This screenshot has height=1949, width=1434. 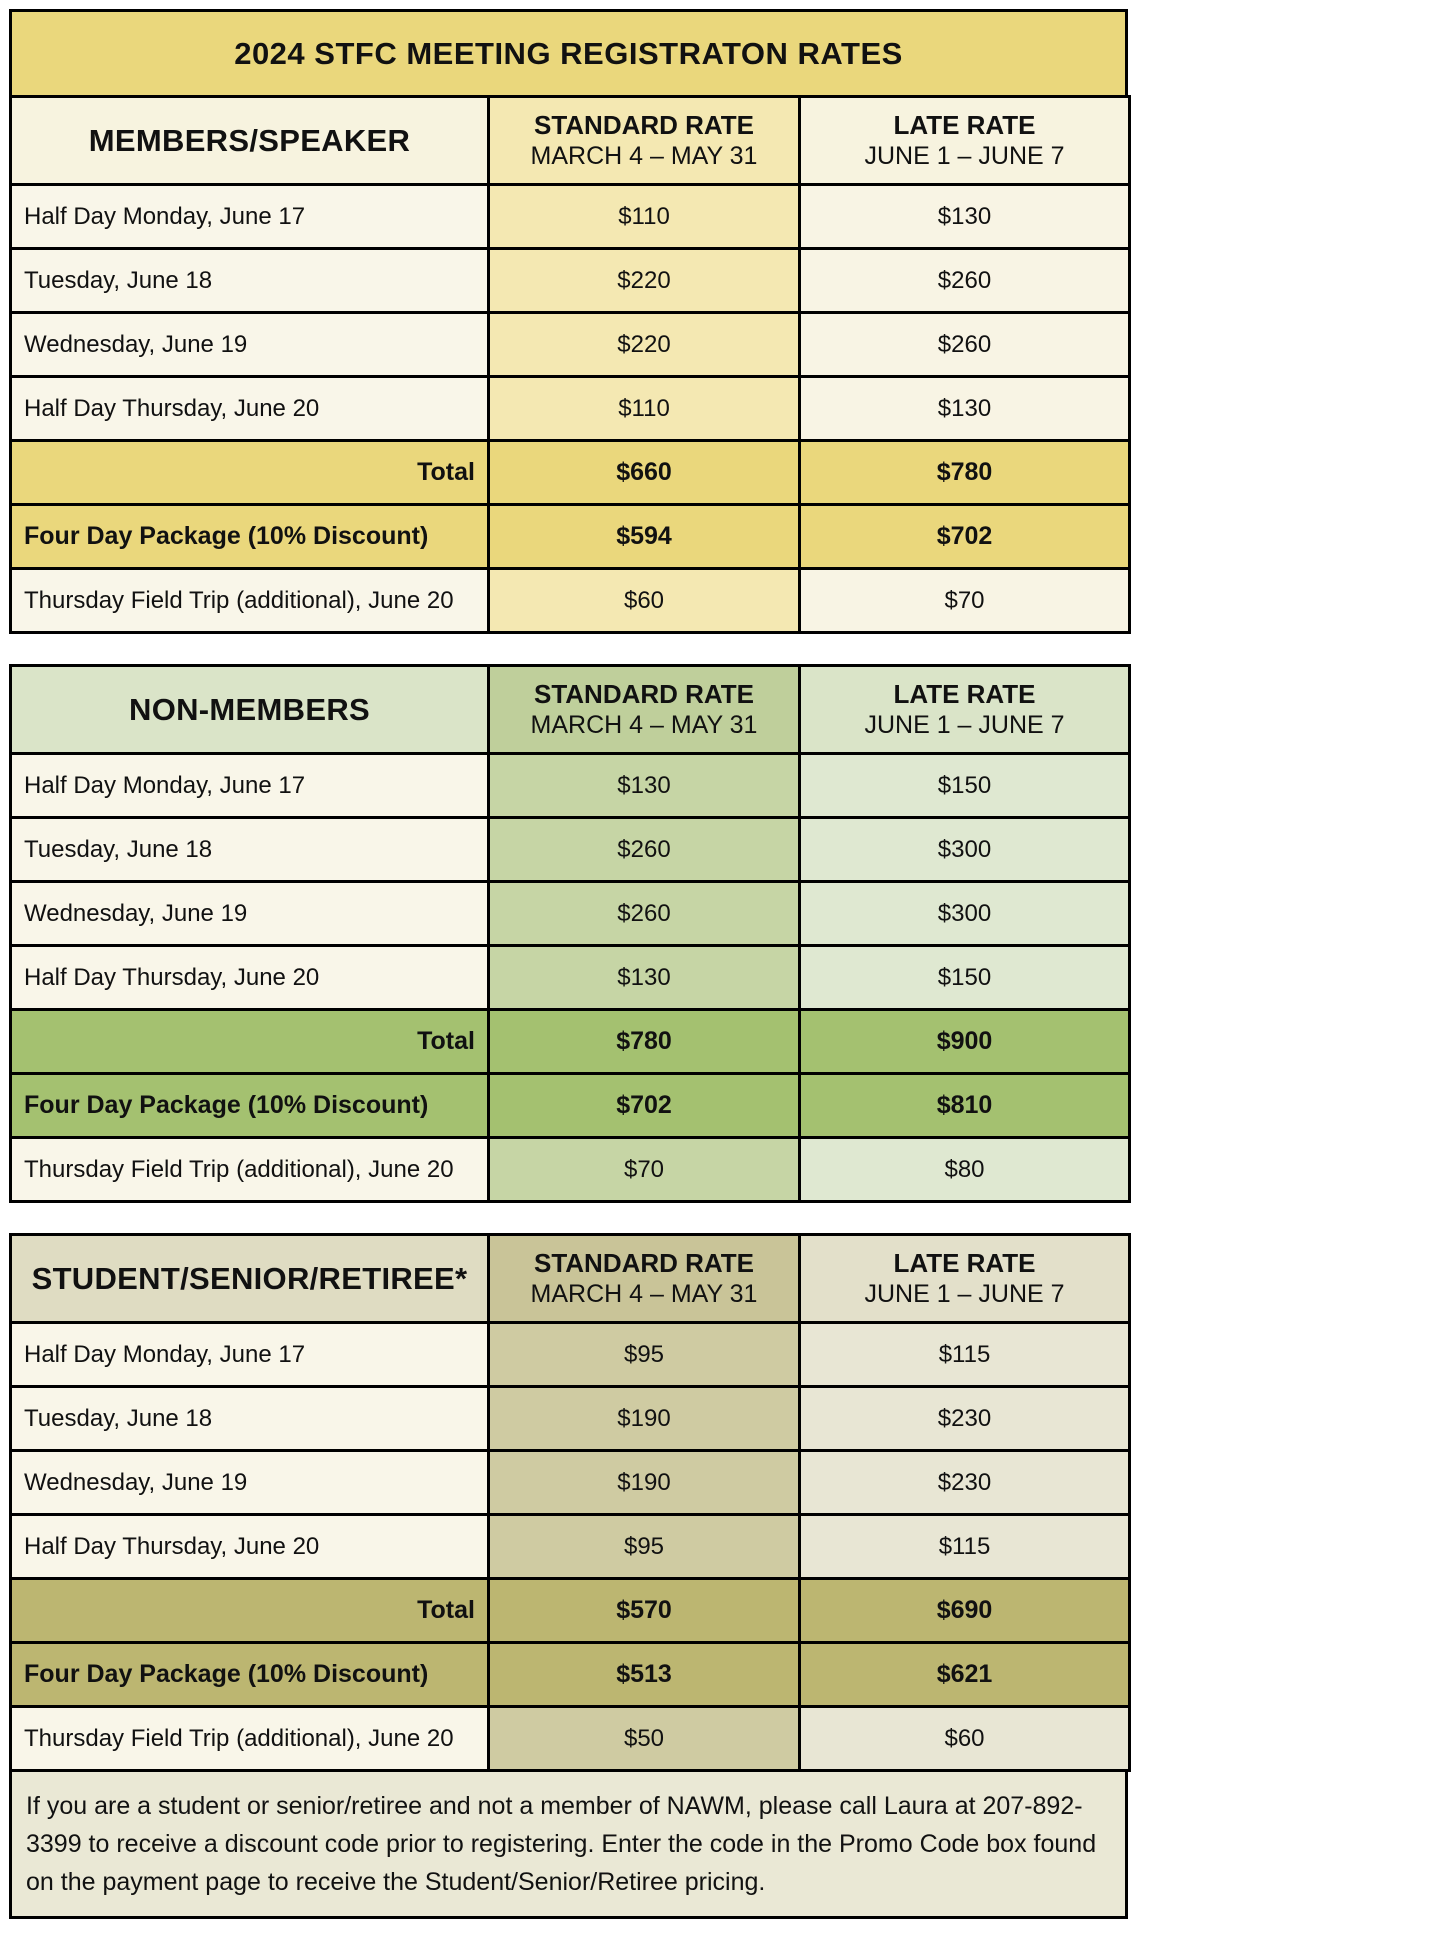 I want to click on table-row: Tuesday, June 18 $190 $230, so click(x=570, y=1418).